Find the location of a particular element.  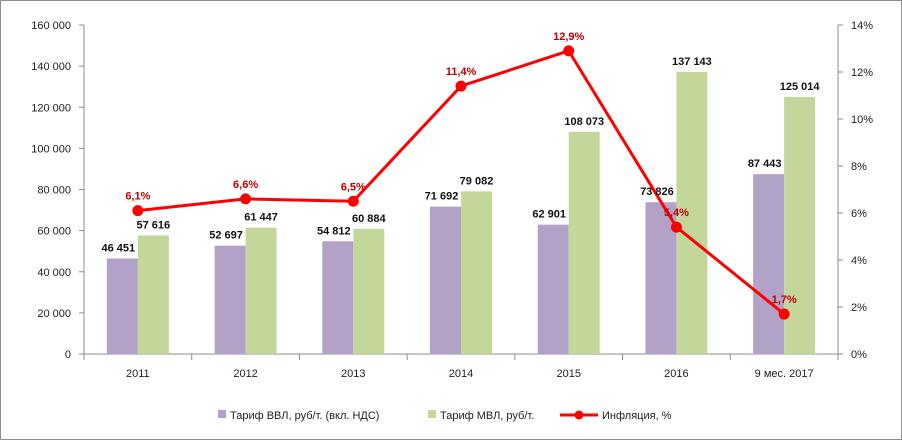

y-right-tick-label: 12% is located at coordinates (862, 73).